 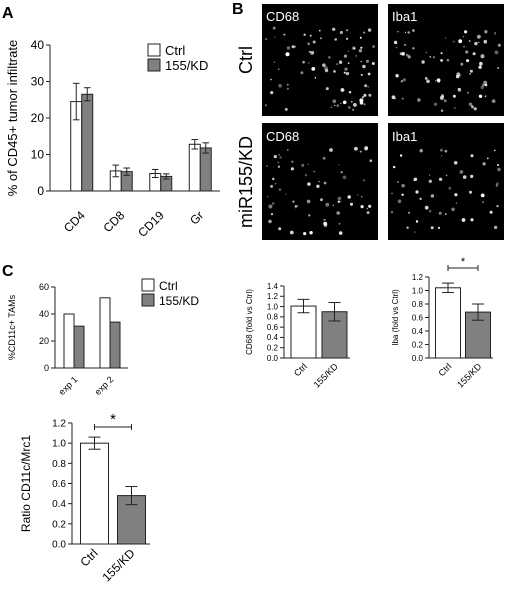 What do you see at coordinates (59, 424) in the screenshot?
I see `chart-panel-c-bottom-y-tick-label: 1.2` at bounding box center [59, 424].